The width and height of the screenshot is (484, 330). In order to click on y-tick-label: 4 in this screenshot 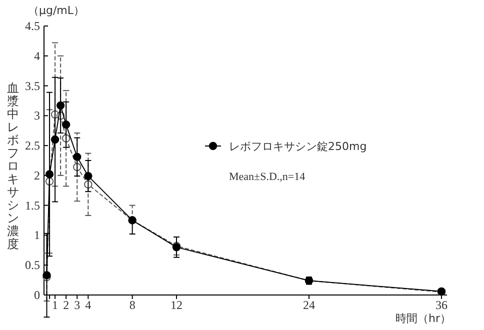, I will do `click(37, 55)`.